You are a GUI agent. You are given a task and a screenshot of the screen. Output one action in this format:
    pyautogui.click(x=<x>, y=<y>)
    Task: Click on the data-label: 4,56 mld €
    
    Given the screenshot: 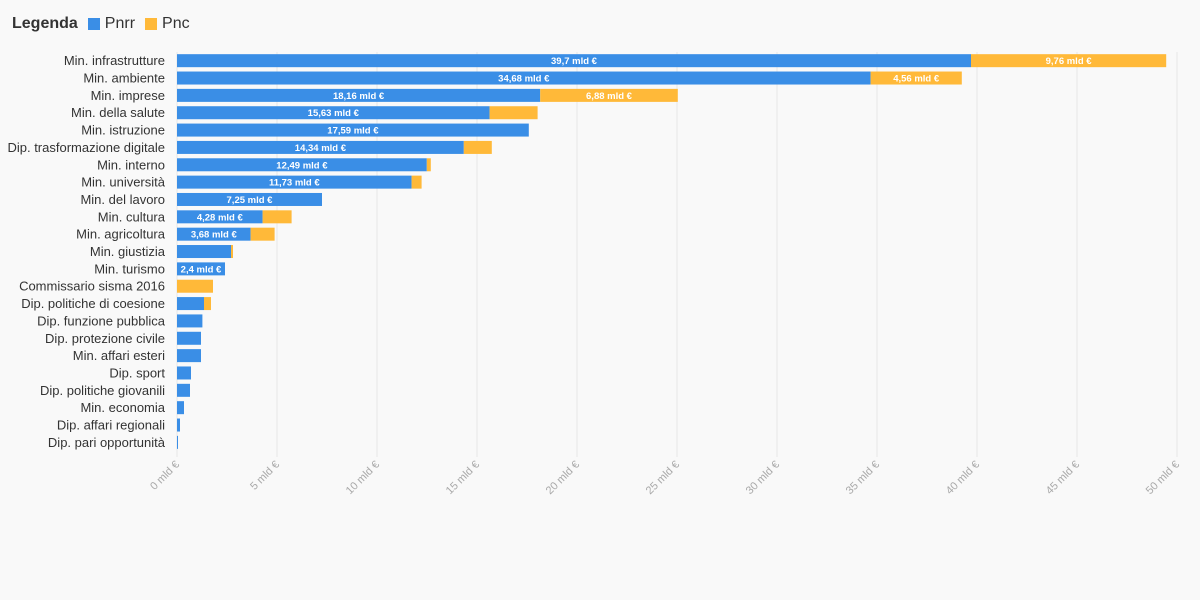 What is the action you would take?
    pyautogui.click(x=916, y=79)
    